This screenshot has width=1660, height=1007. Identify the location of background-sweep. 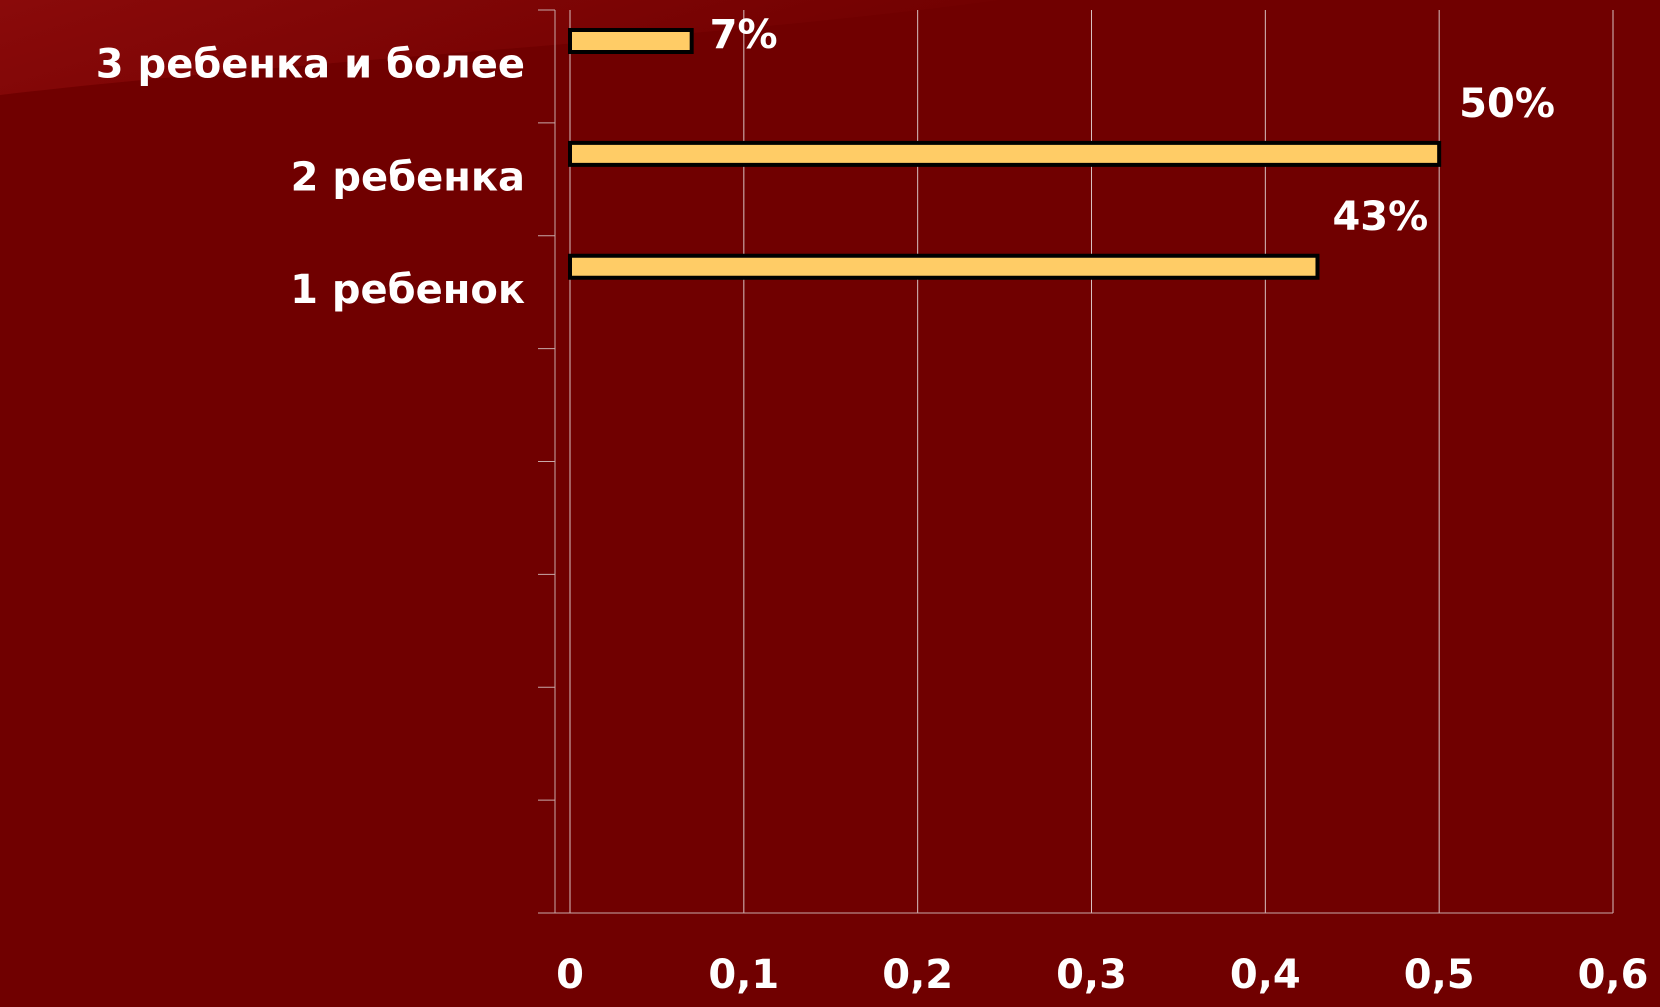
(500, 47).